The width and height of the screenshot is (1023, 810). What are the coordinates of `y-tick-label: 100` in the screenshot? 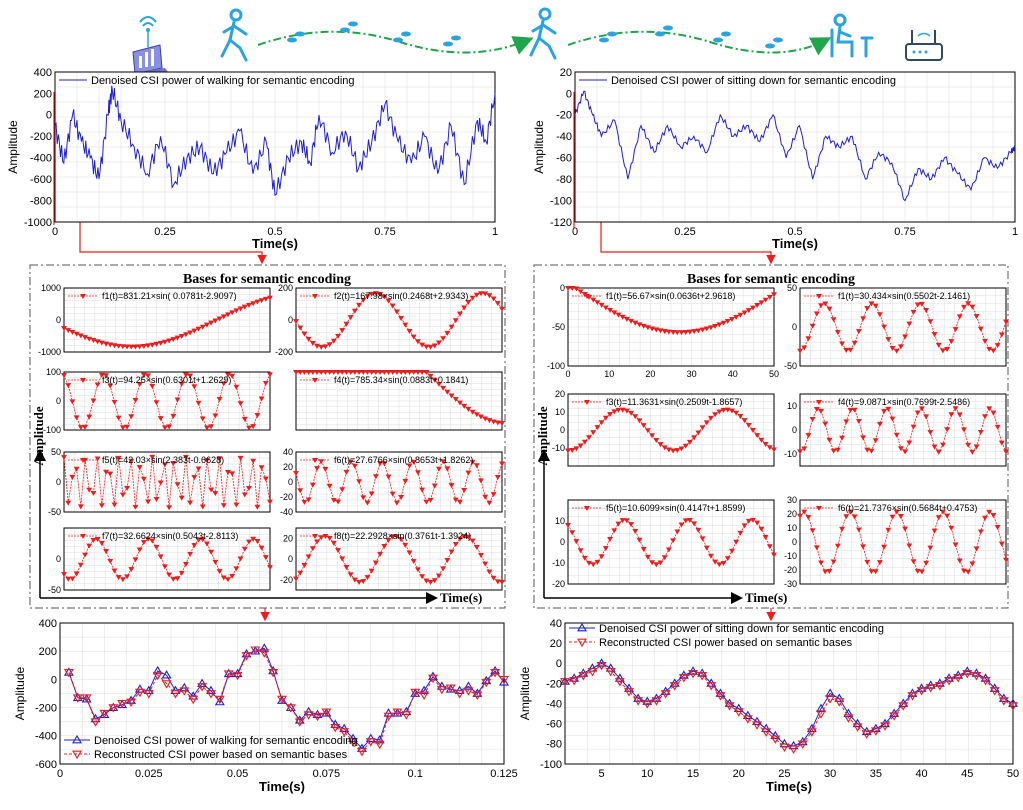 It's located at (53, 372).